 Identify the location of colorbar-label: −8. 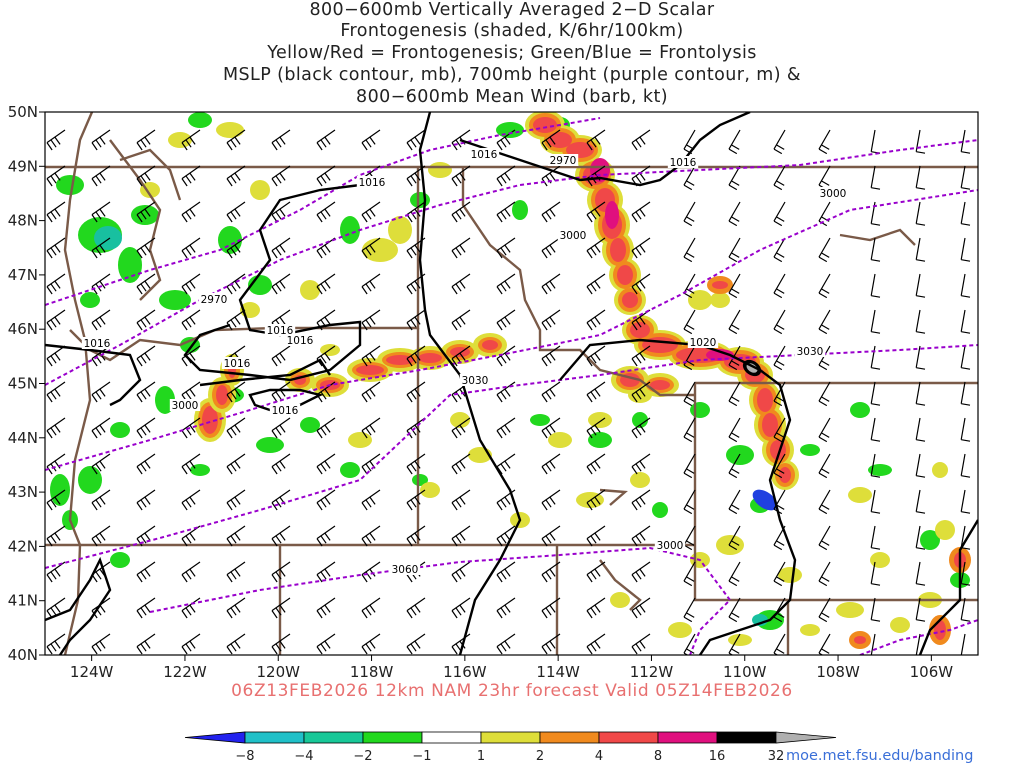
(244, 756).